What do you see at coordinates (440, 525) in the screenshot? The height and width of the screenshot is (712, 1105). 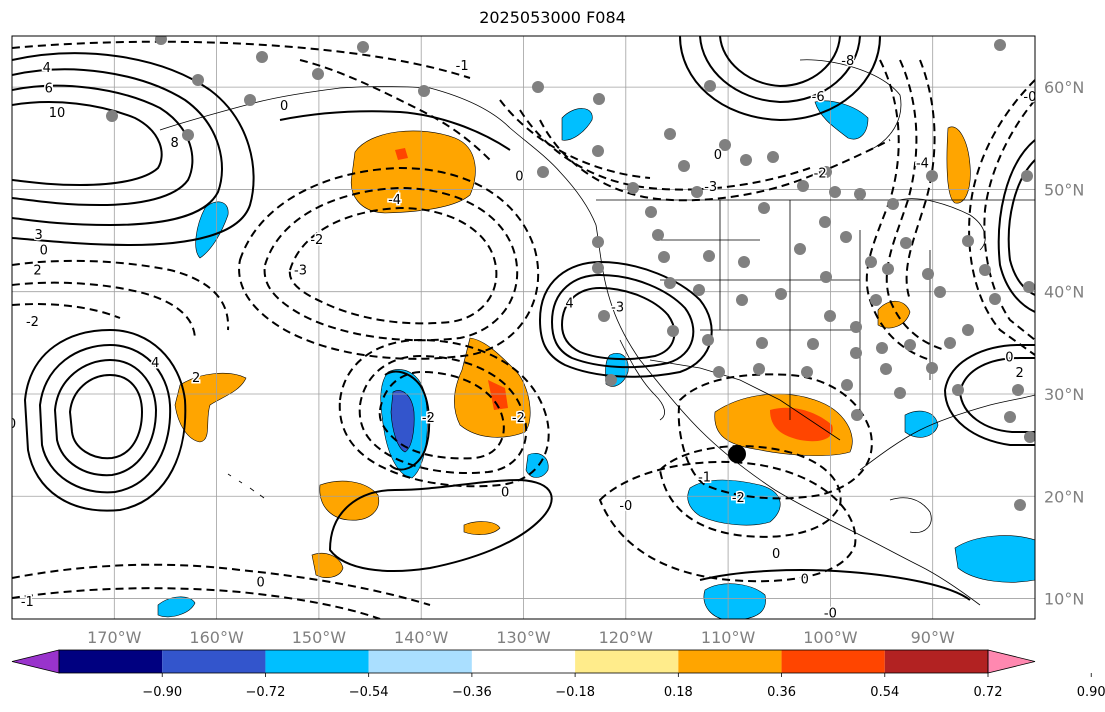 I see `contour-zero-south` at bounding box center [440, 525].